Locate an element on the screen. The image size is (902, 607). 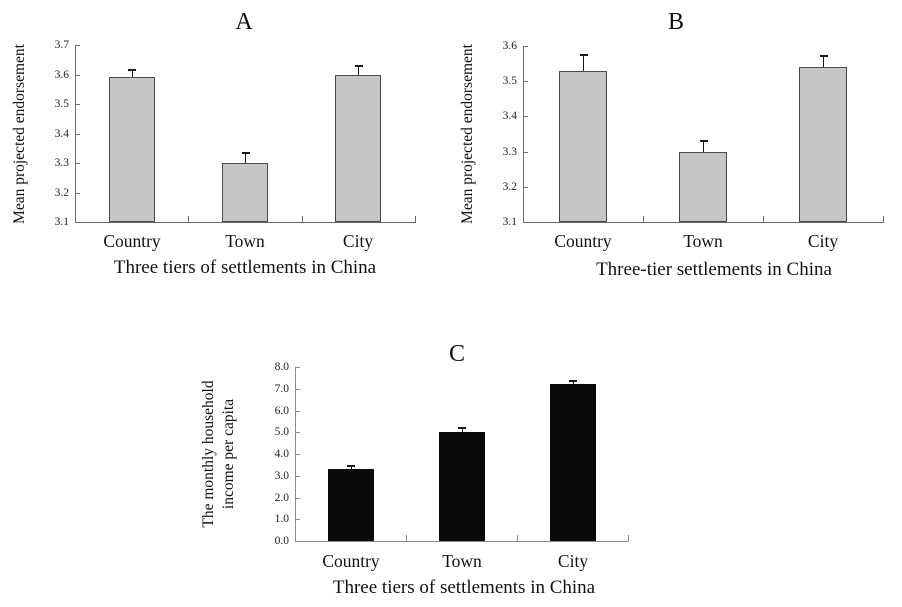
chart-c-error-bar-cap-town is located at coordinates (462, 428).